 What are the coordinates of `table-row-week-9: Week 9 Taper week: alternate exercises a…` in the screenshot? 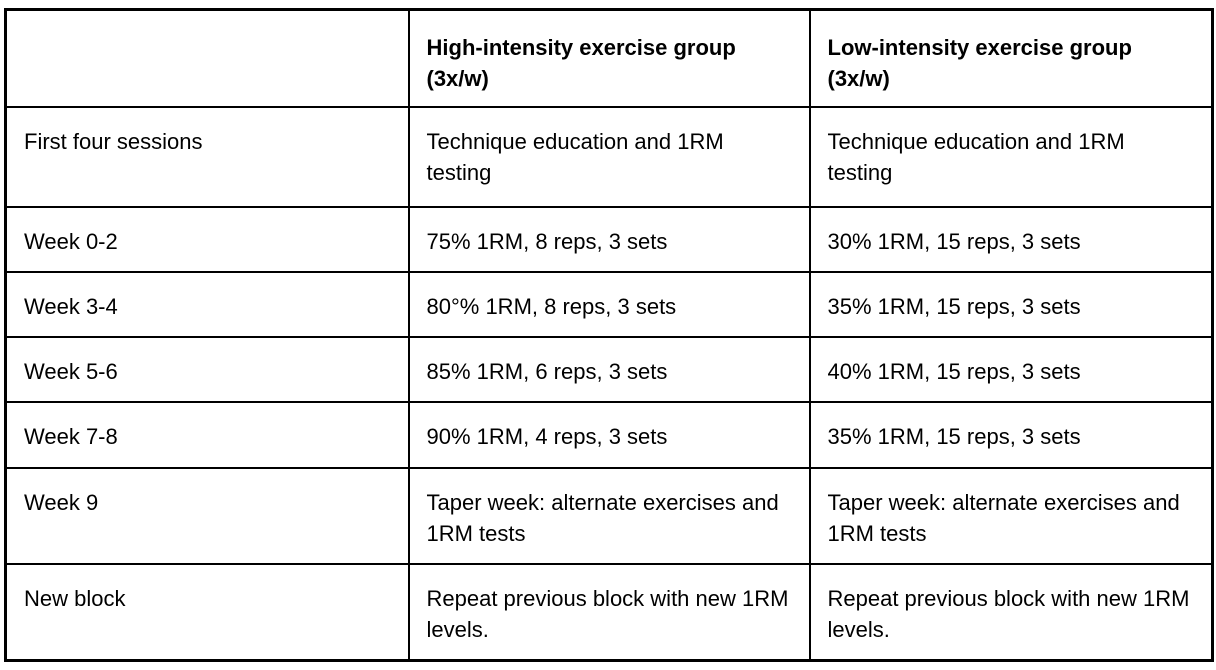 It's located at (609, 516).